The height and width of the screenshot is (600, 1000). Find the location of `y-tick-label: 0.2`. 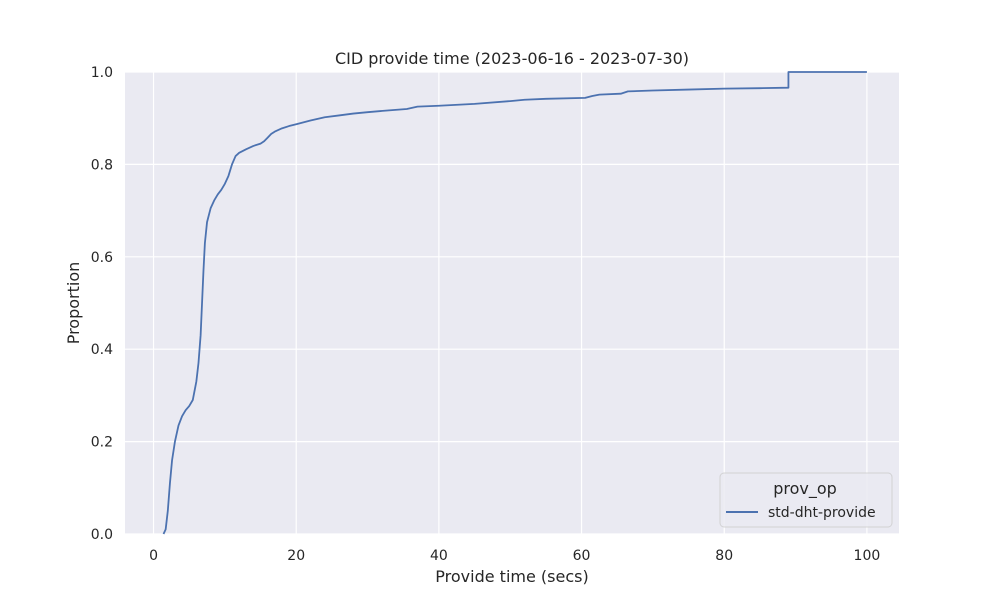

y-tick-label: 0.2 is located at coordinates (102, 443).